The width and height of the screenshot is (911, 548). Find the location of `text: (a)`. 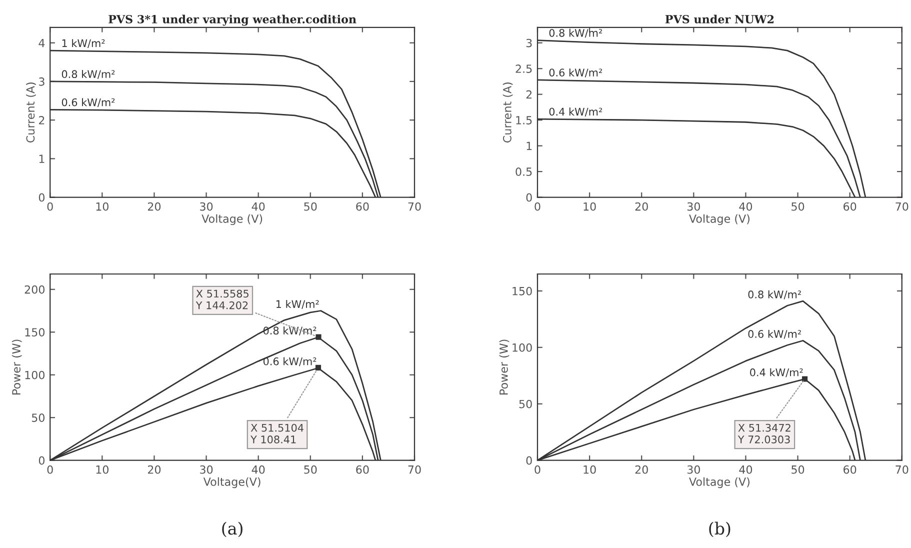

text: (a) is located at coordinates (232, 530).